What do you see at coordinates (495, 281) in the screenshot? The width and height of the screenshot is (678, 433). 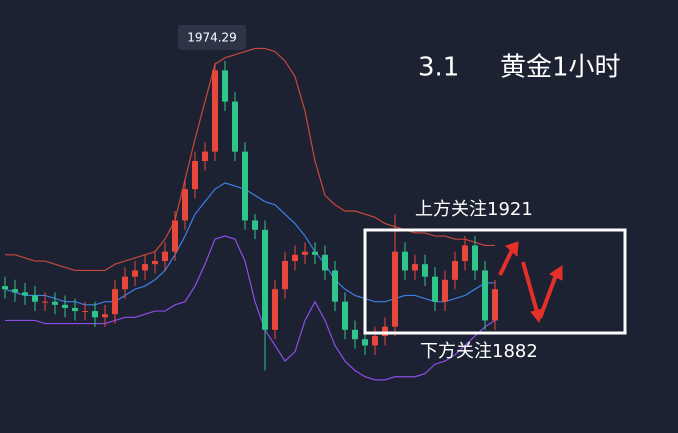 I see `range-box` at bounding box center [495, 281].